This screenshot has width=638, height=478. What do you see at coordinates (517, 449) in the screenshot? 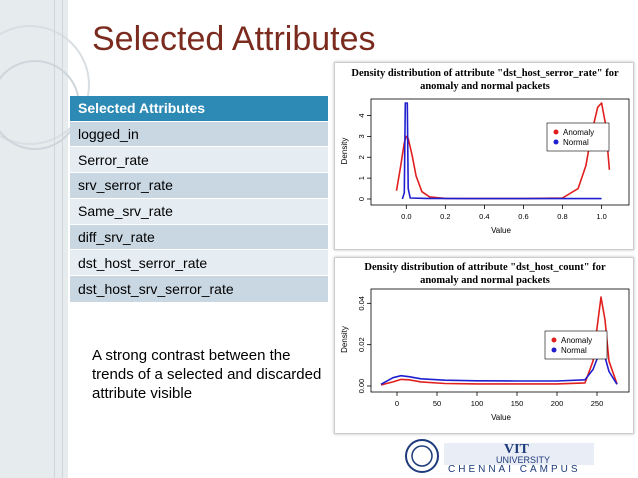
I see `svg-text: VIT` at bounding box center [517, 449].